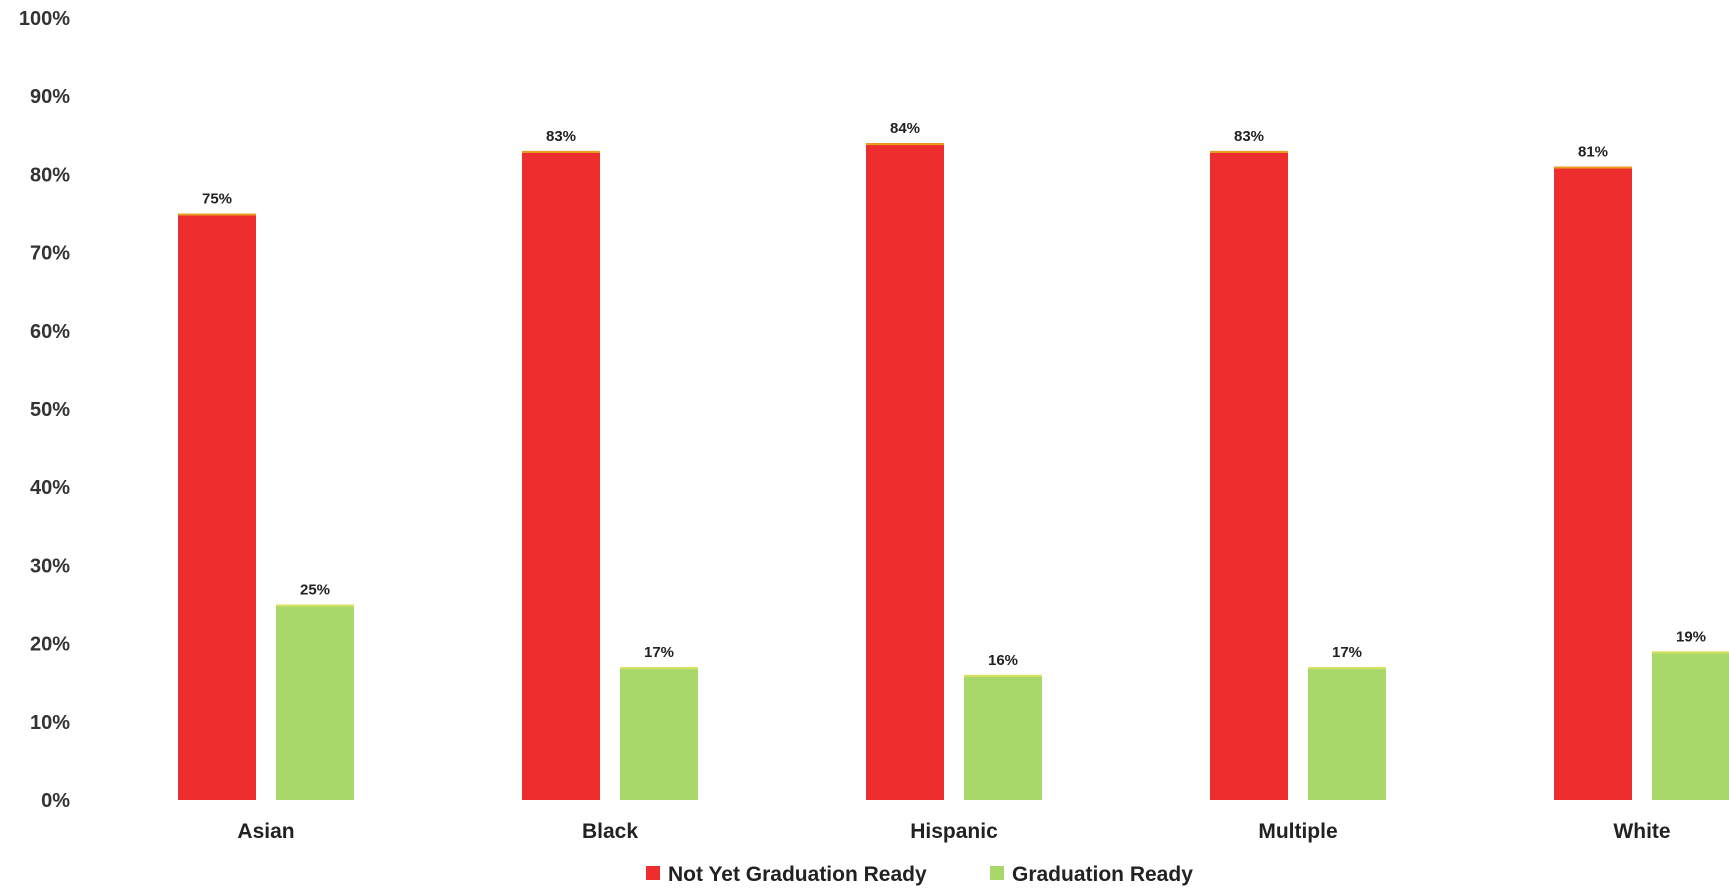 This screenshot has height=888, width=1729. Describe the element at coordinates (1641, 831) in the screenshot. I see `x-tick-label: White` at that location.